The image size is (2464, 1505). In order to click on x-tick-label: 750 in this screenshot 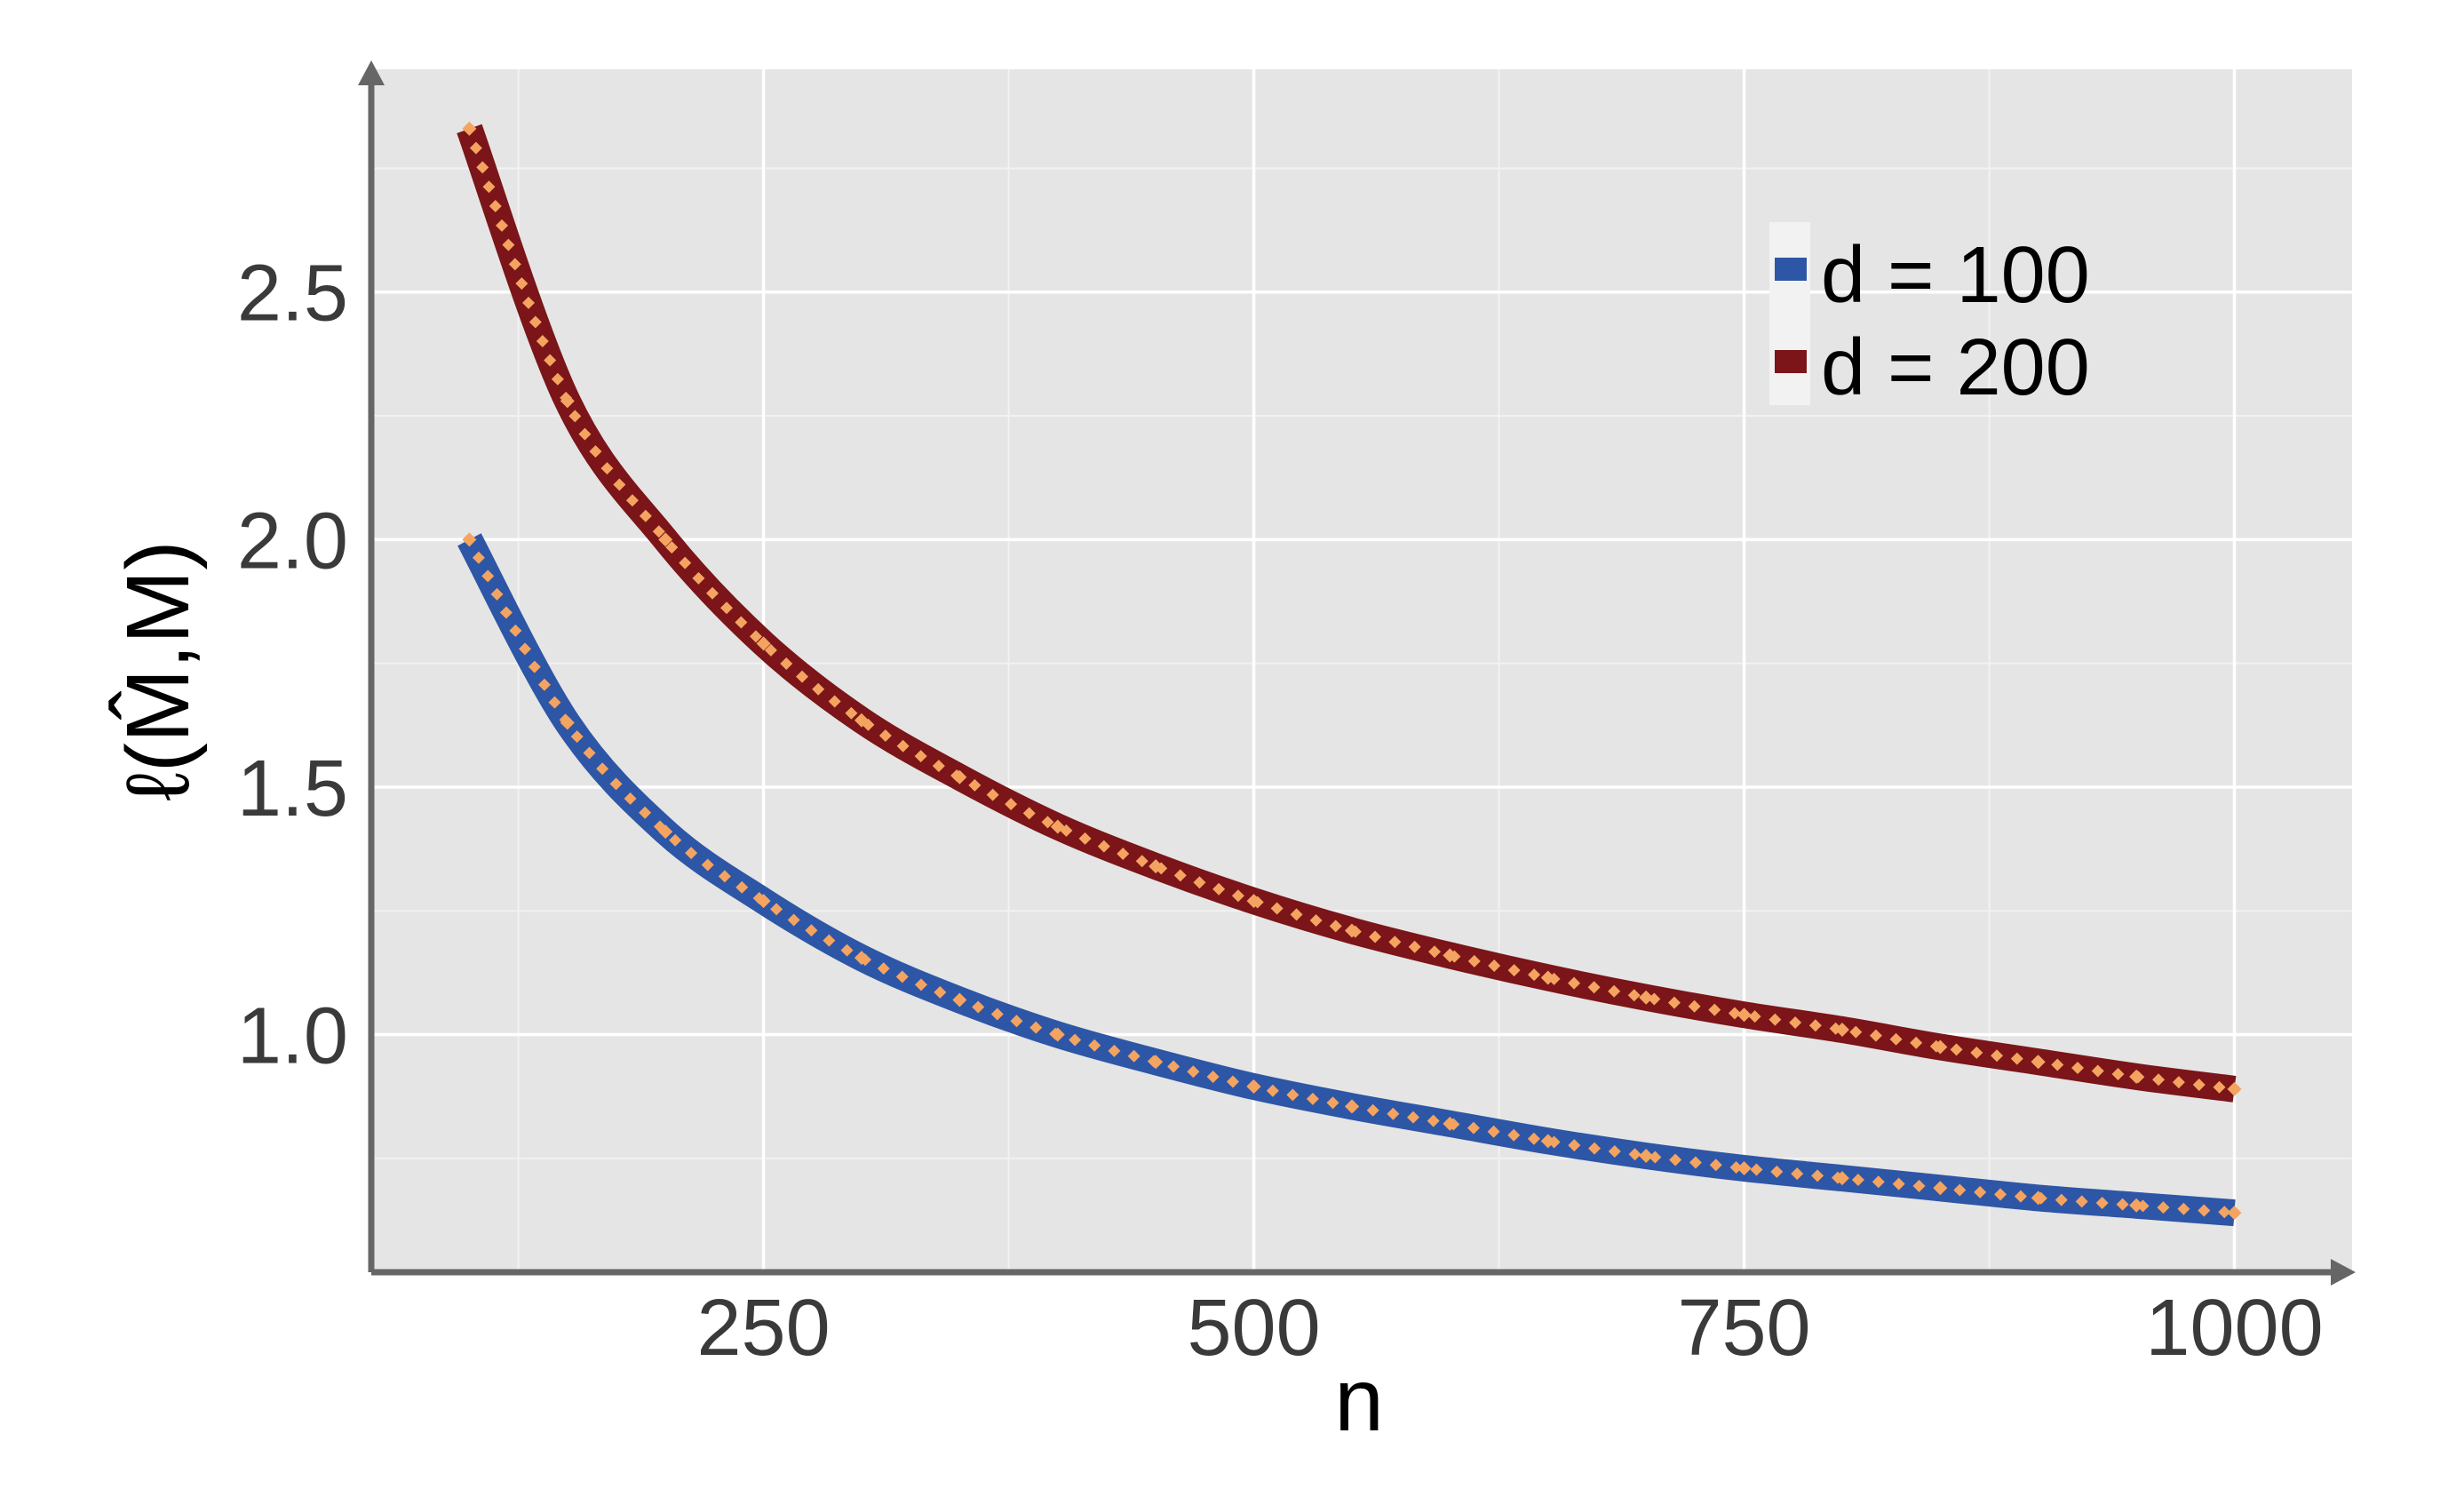, I will do `click(1743, 1328)`.